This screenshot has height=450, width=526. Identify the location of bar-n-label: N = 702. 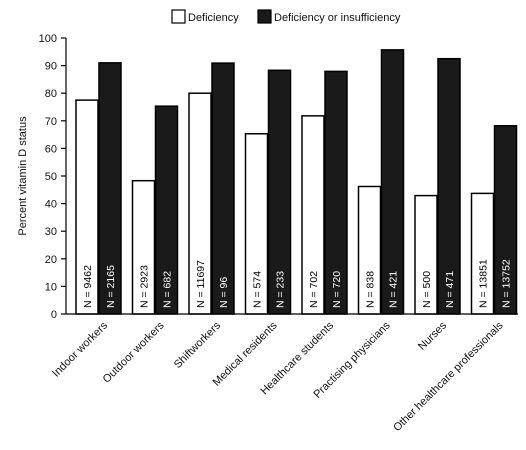
(314, 289).